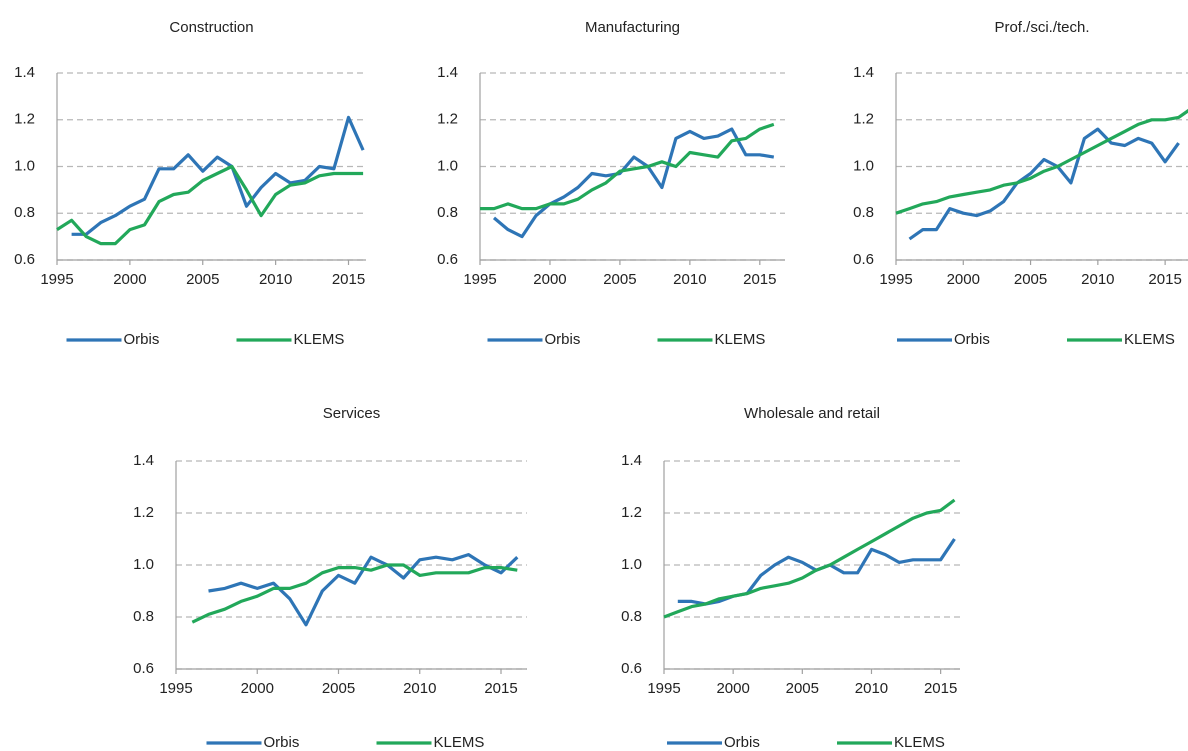 This screenshot has width=1188, height=751. What do you see at coordinates (352, 413) in the screenshot?
I see `chart-title: Services` at bounding box center [352, 413].